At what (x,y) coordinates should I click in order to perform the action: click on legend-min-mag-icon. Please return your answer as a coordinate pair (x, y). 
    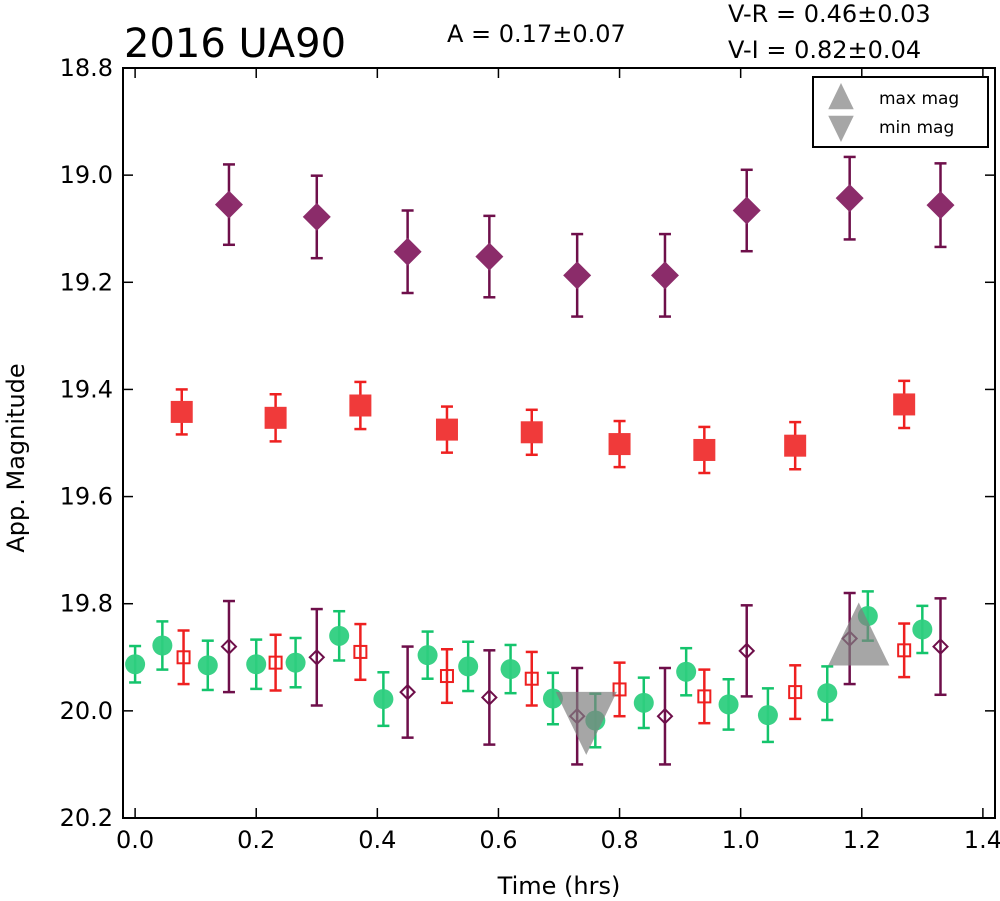
    Looking at the image, I should click on (841, 128).